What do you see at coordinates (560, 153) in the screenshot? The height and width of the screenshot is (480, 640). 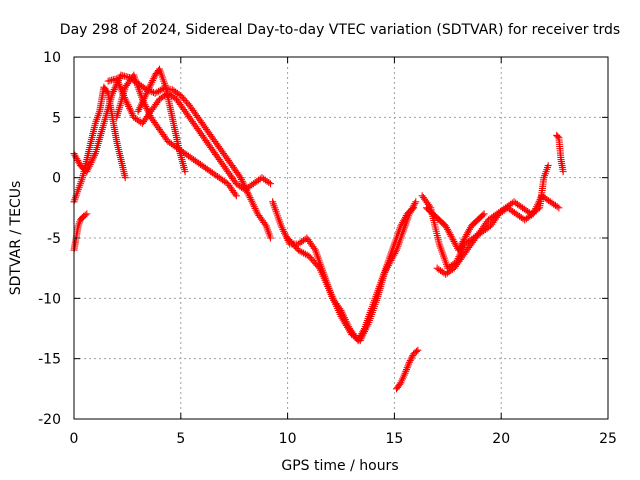 I see `series-arc-m` at bounding box center [560, 153].